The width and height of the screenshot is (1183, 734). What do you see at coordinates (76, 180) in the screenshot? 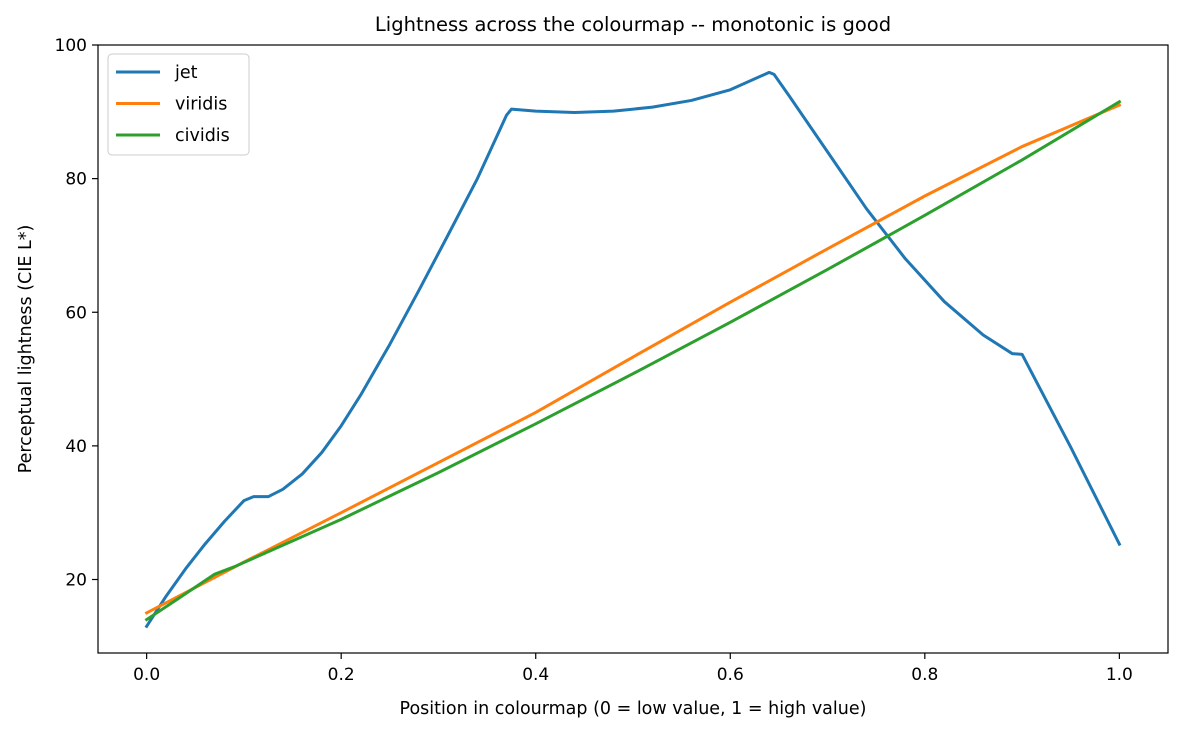
I see `y-tick-label: 80` at bounding box center [76, 180].